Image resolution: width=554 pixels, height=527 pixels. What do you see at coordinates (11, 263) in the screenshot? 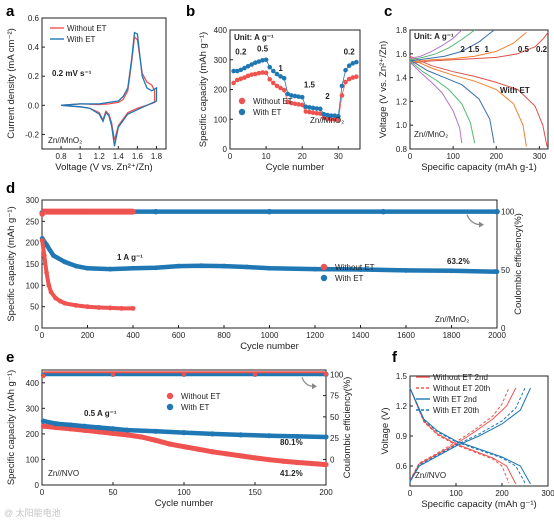
I see `y-axis-label: Specific capacity (mAh g⁻¹)` at bounding box center [11, 263].